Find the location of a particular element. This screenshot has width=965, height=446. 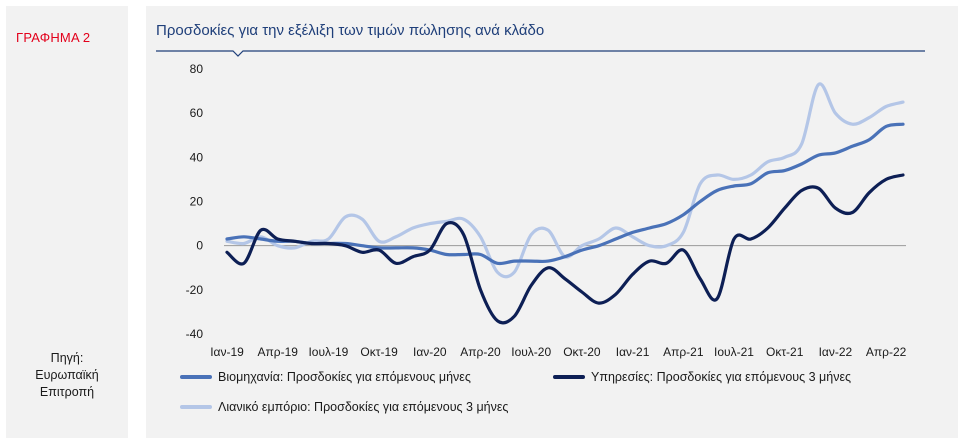

x-tick-label: Ιουλ-21 is located at coordinates (734, 352).